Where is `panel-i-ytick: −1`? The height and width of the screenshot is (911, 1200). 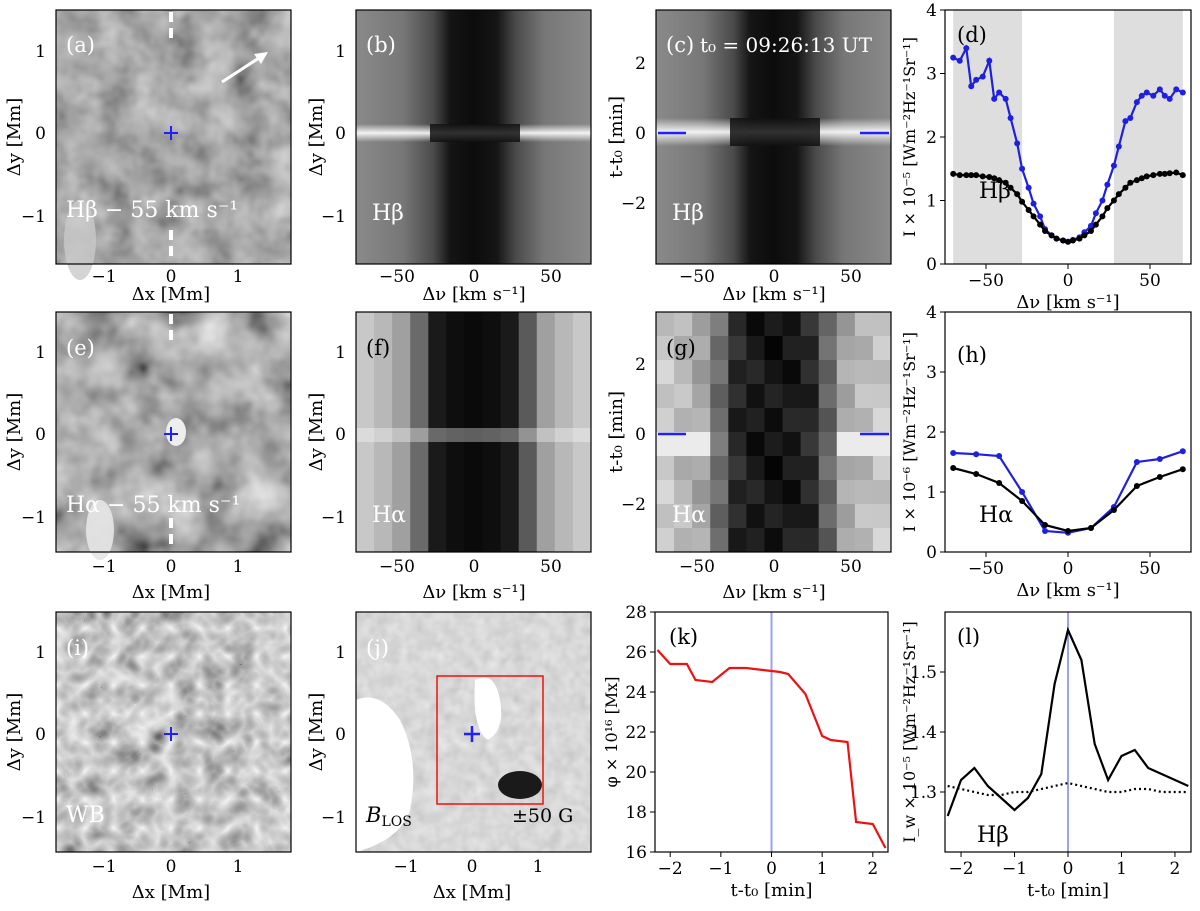 panel-i-ytick: −1 is located at coordinates (33, 818).